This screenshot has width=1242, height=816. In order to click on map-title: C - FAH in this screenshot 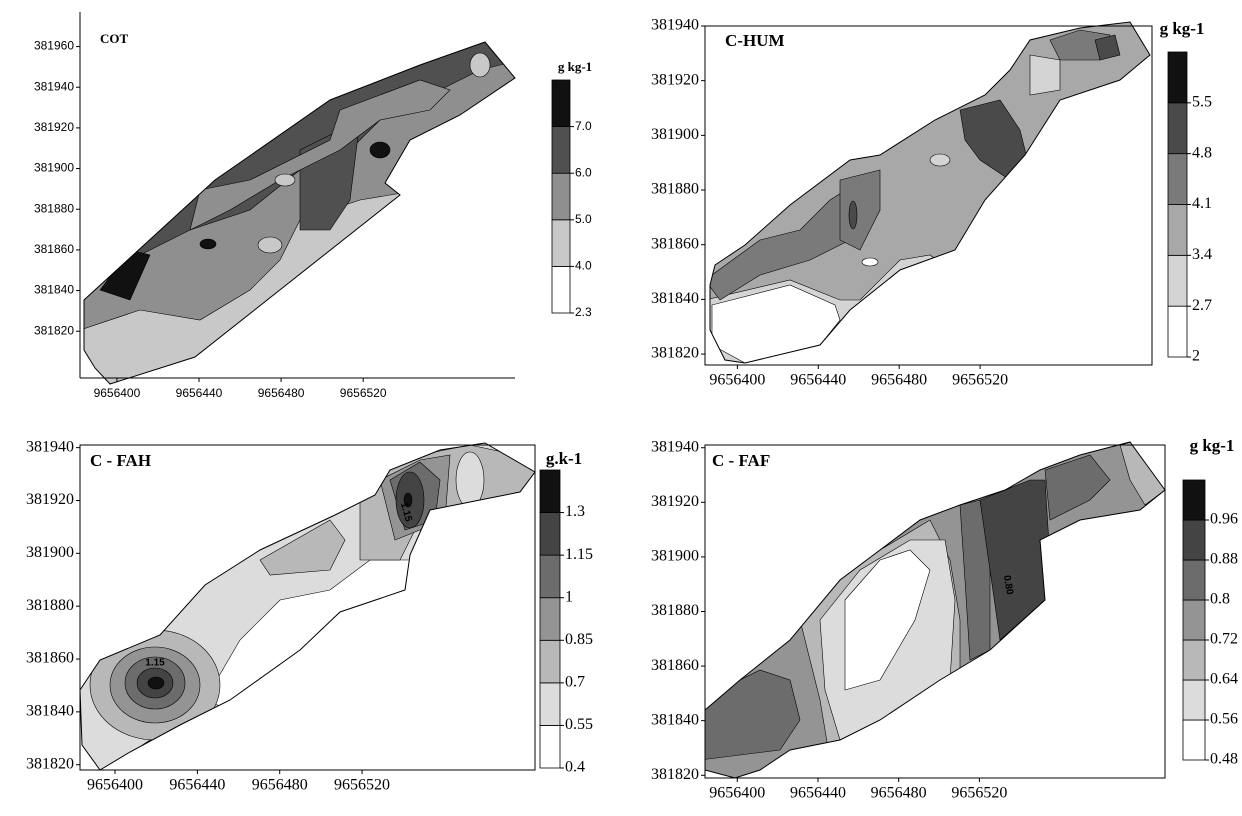, I will do `click(120, 460)`.